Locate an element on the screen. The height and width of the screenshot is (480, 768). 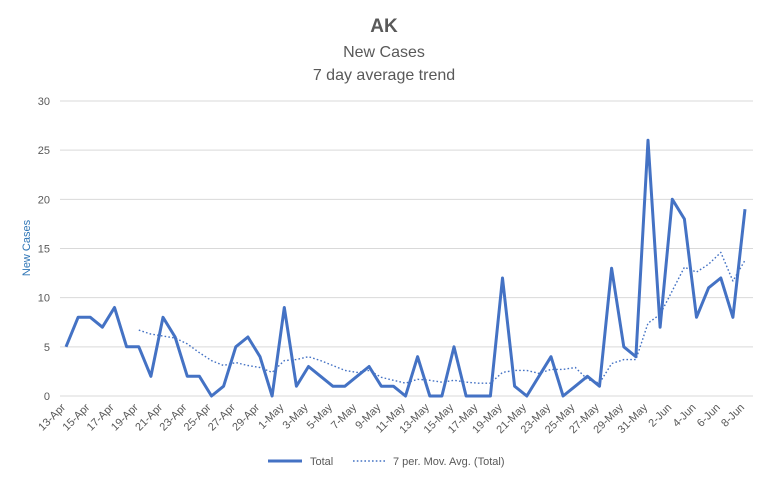
y-axis-label: New Cases is located at coordinates (27, 247).